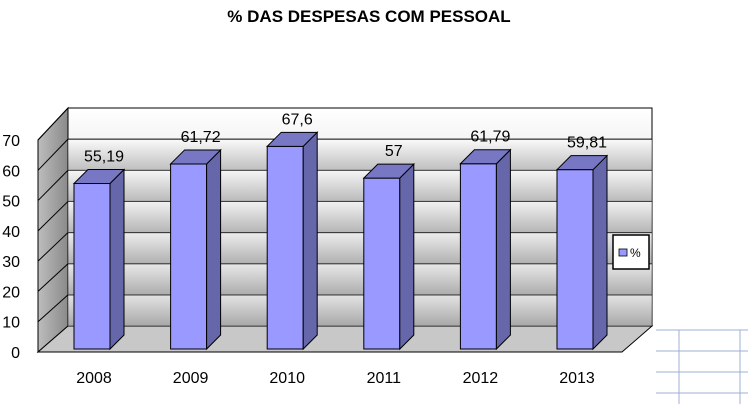 Image resolution: width=748 pixels, height=404 pixels. I want to click on data-label: 59,81, so click(587, 143).